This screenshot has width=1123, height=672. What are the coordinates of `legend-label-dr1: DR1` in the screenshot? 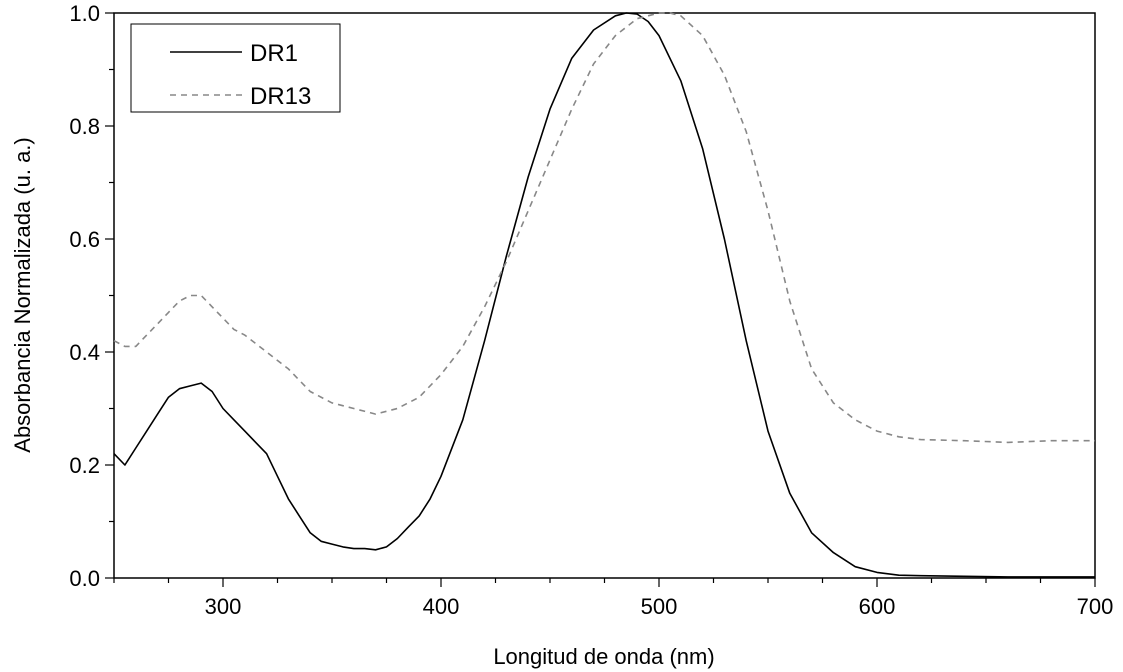 It's located at (274, 53).